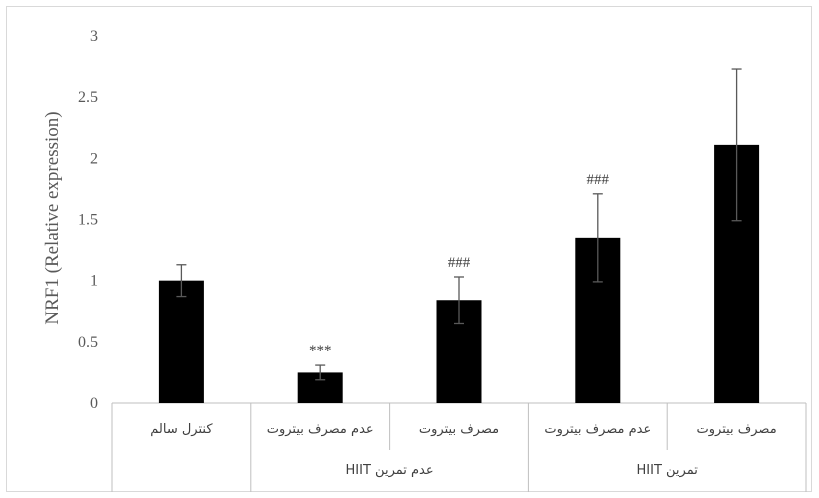 Image resolution: width=819 pixels, height=498 pixels. I want to click on y-axis-title: NRF1 (Relative expression), so click(52, 217).